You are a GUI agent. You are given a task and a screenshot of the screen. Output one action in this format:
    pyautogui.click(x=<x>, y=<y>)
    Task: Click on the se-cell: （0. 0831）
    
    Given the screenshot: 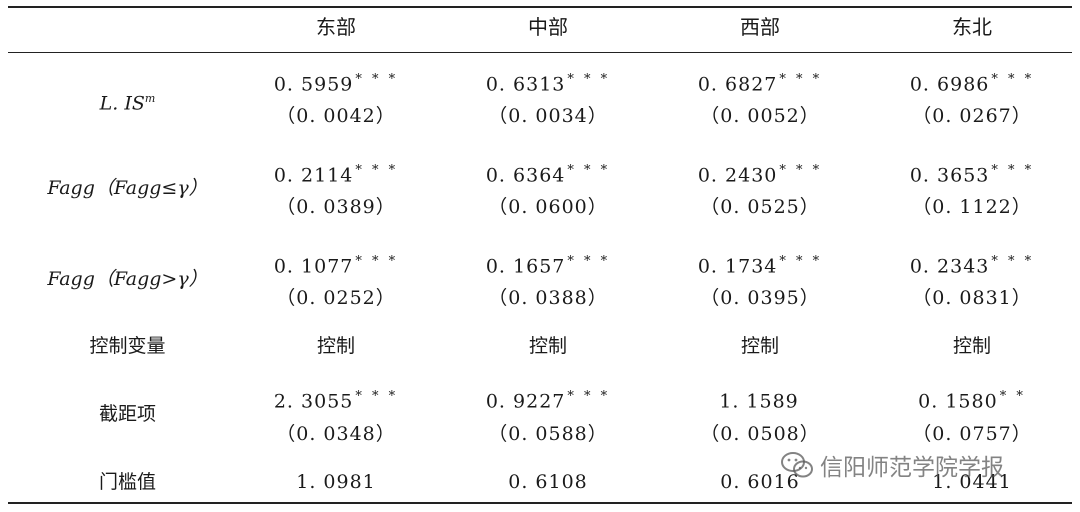 What is the action you would take?
    pyautogui.click(x=972, y=298)
    